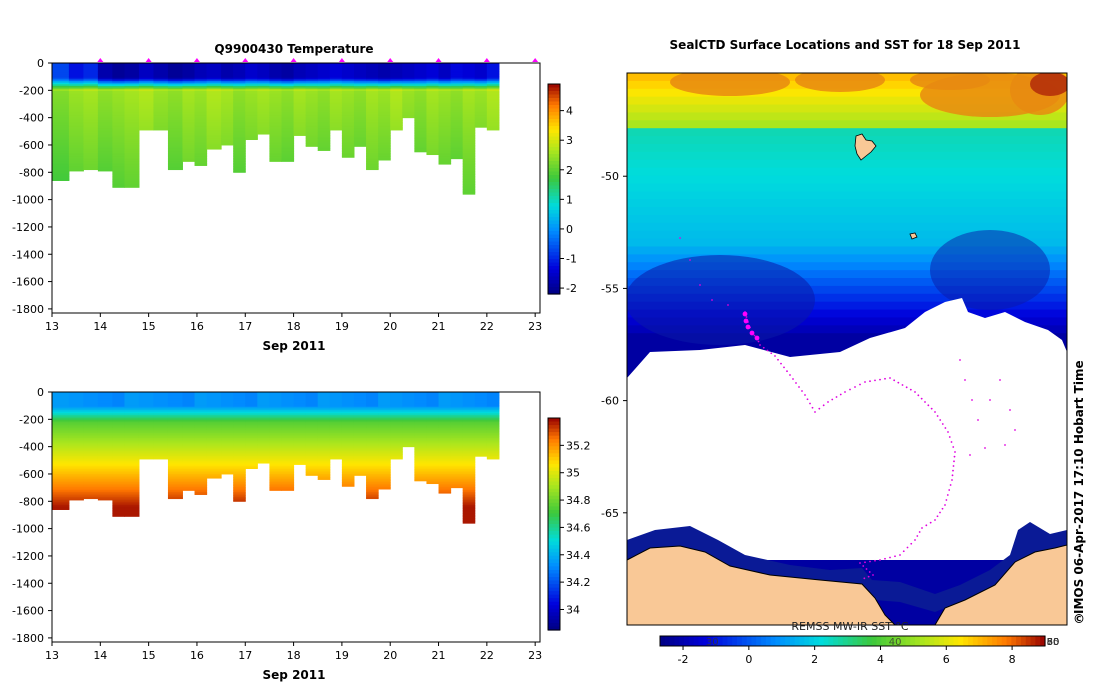 The height and width of the screenshot is (700, 1099). I want to click on x-tick-label: 20, so click(390, 326).